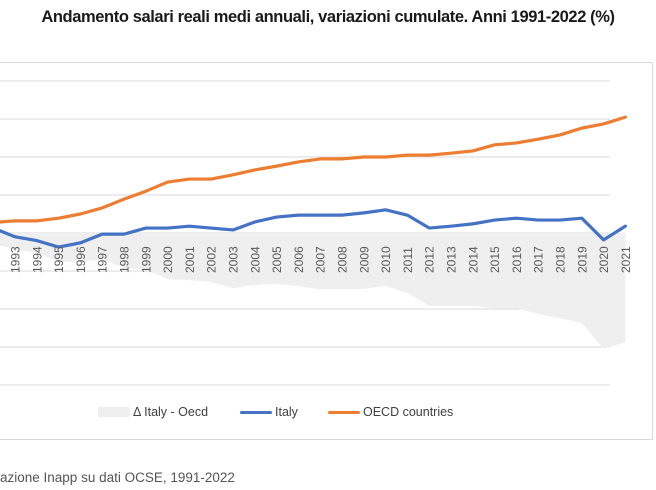  What do you see at coordinates (16, 259) in the screenshot?
I see `x-tick-label: 1993` at bounding box center [16, 259].